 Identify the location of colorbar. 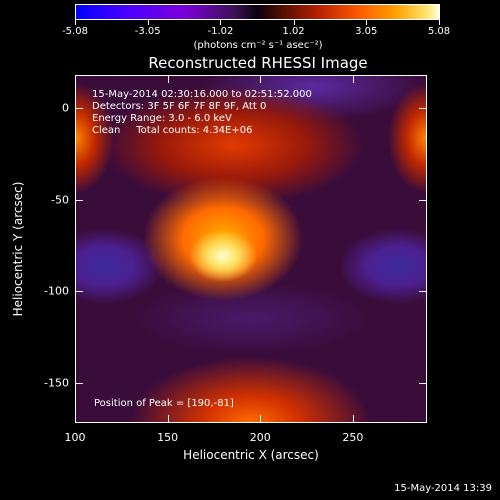
(257, 12).